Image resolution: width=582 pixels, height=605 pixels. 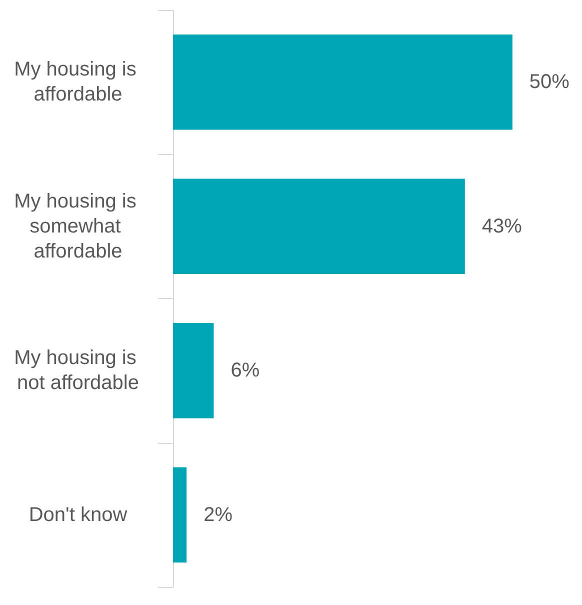 What do you see at coordinates (502, 226) in the screenshot?
I see `data-label: 43%` at bounding box center [502, 226].